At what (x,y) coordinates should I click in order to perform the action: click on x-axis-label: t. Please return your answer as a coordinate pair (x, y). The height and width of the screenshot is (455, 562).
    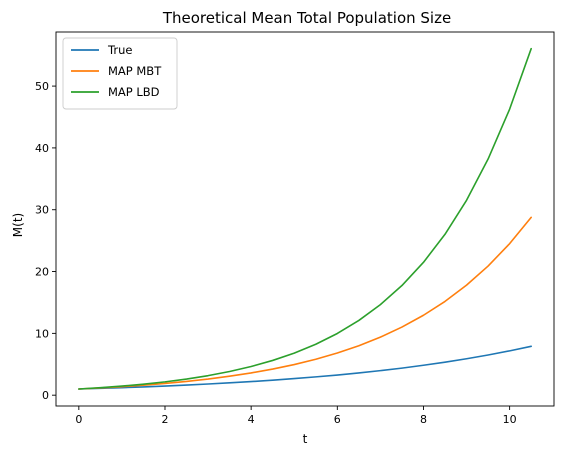
    Looking at the image, I should click on (305, 439).